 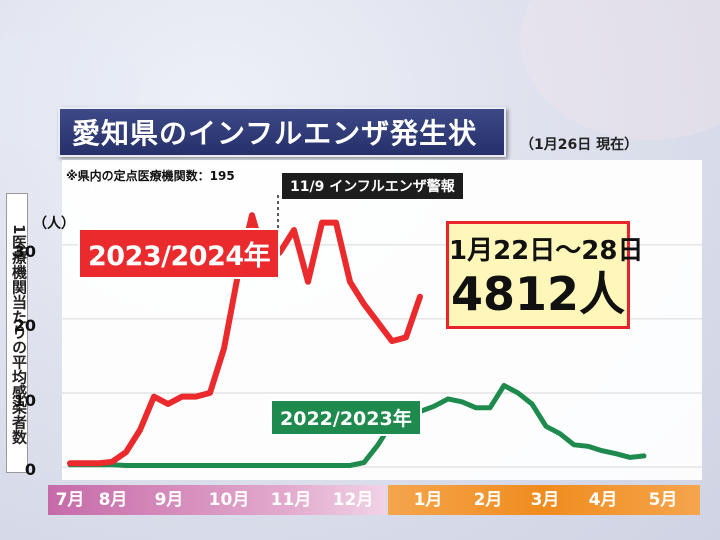 I want to click on y-tick-label: 20, so click(x=24, y=325).